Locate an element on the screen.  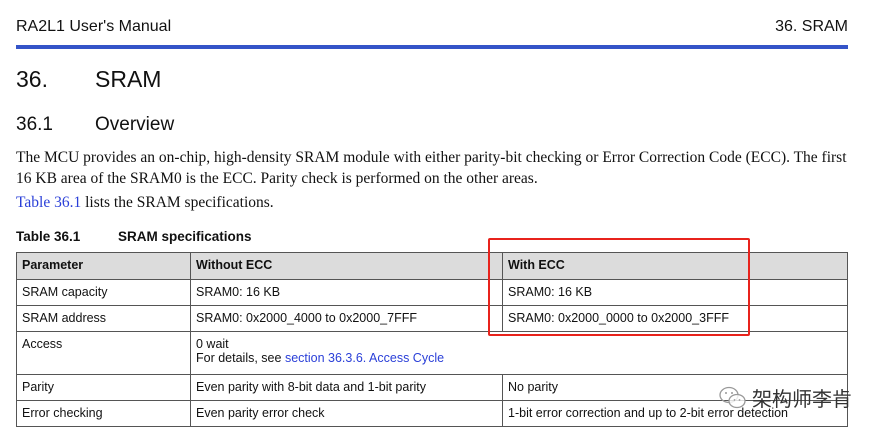
details-prefix: For details, see is located at coordinates (240, 358).